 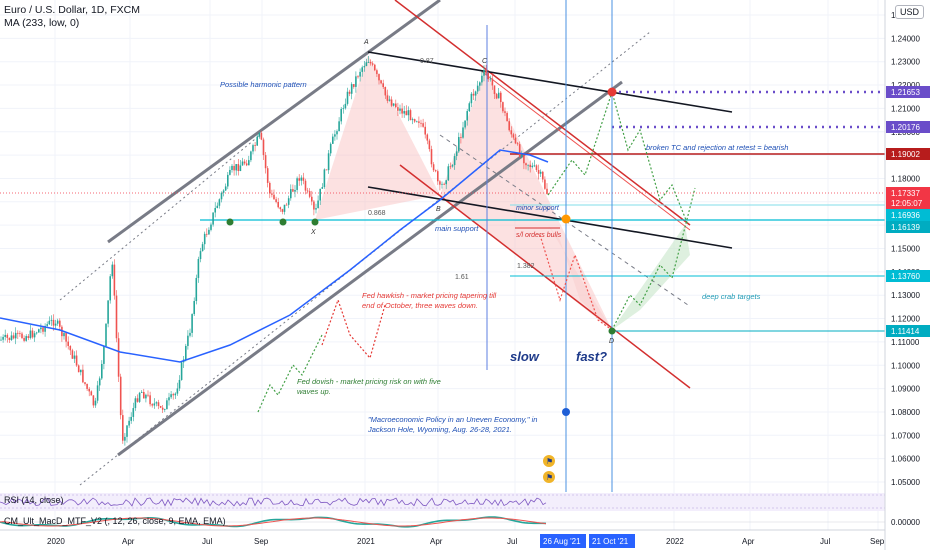 What do you see at coordinates (72, 10) in the screenshot?
I see `symbol-title: Euro / U.S. Dollar, 1D, FXCM` at bounding box center [72, 10].